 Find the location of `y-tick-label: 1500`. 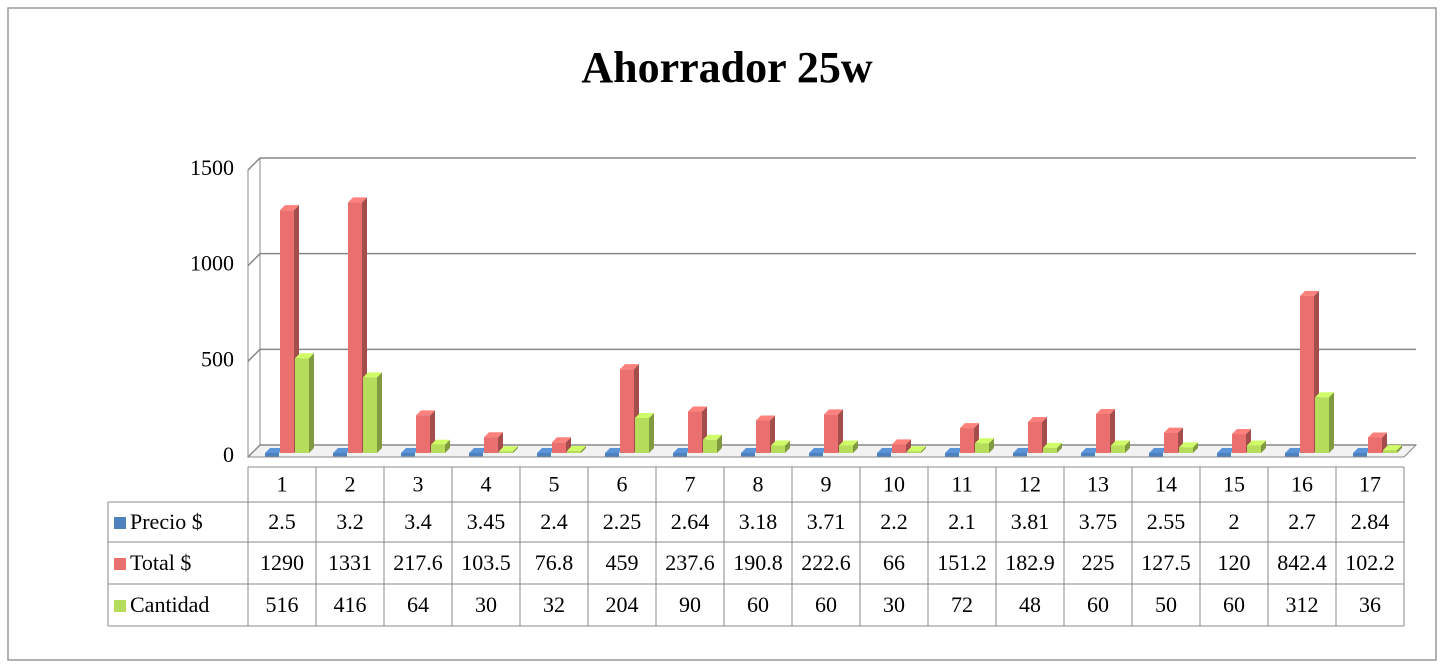

y-tick-label: 1500 is located at coordinates (212, 167).